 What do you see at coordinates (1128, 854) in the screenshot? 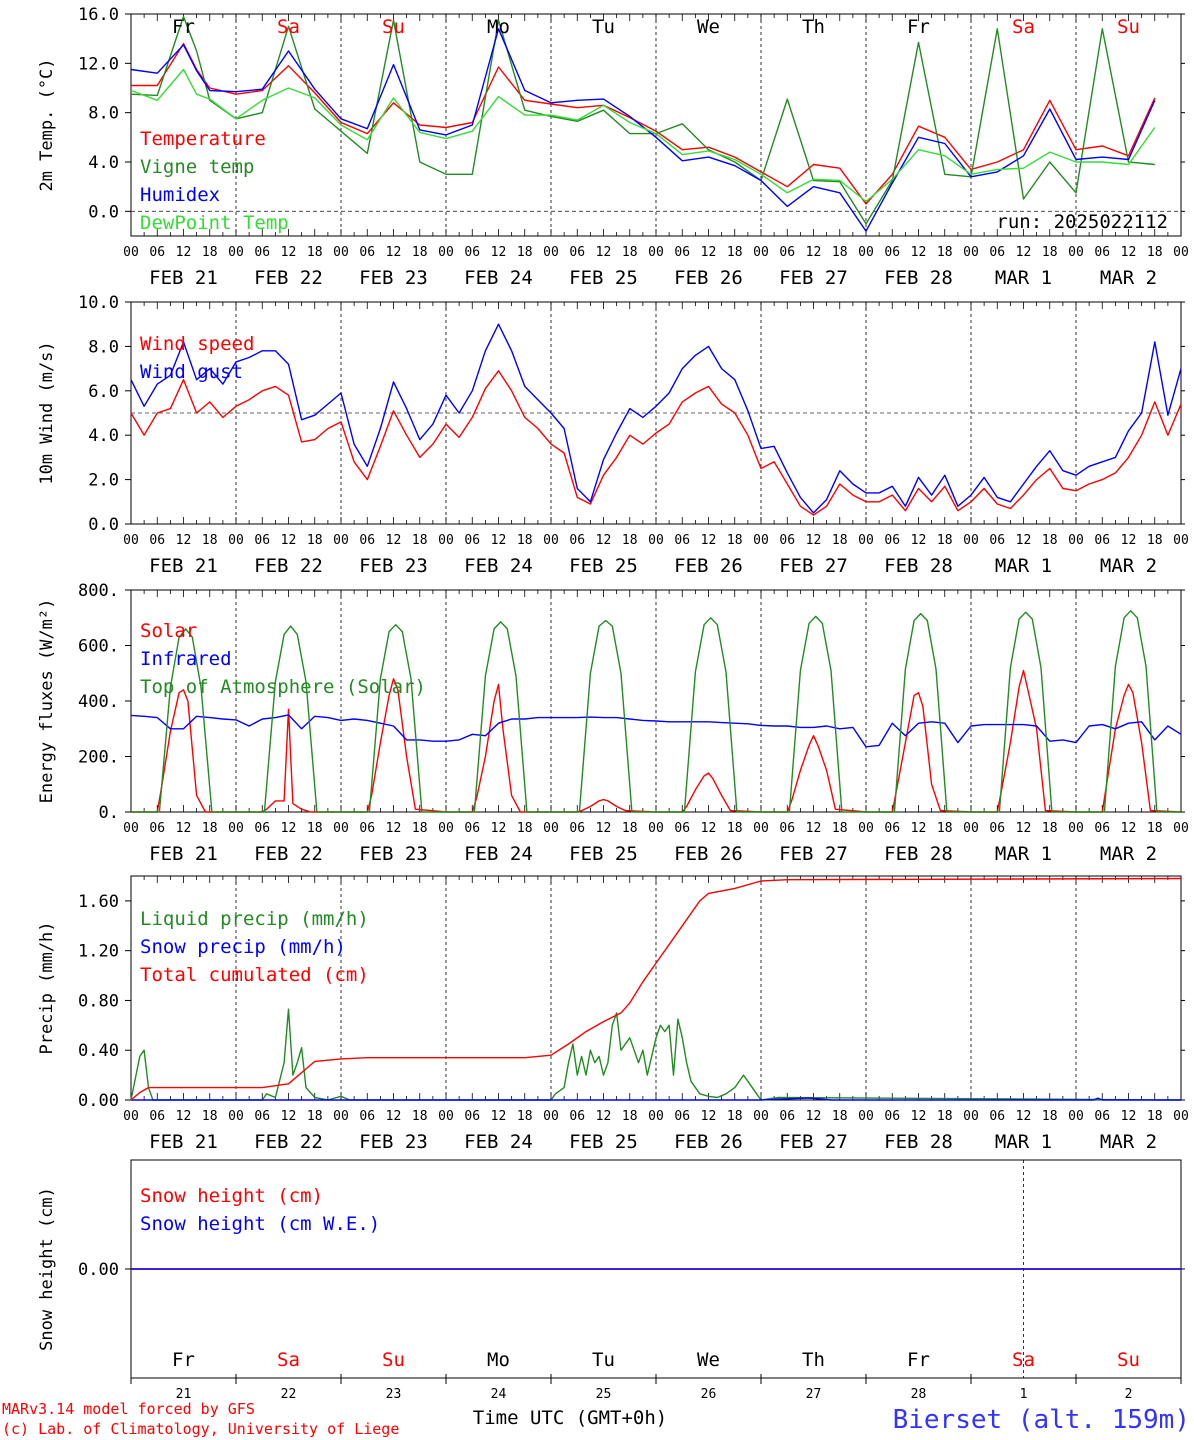
I see `date-label: MAR 2` at bounding box center [1128, 854].